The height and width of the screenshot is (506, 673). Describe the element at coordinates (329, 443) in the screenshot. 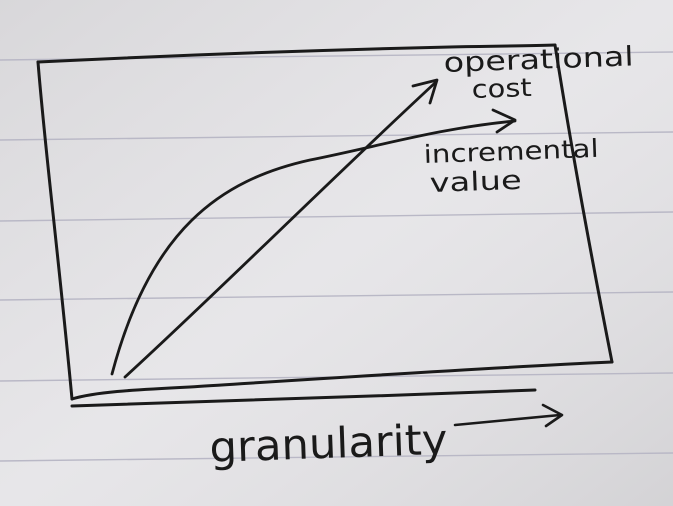

I see `x-axis-label: granularity` at that location.